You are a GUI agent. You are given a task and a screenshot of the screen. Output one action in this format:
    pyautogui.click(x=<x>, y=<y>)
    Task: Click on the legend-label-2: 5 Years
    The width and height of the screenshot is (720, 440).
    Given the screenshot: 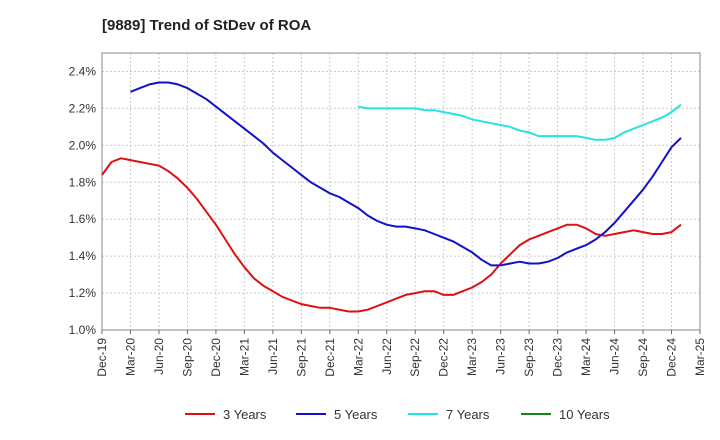 What is the action you would take?
    pyautogui.click(x=356, y=414)
    